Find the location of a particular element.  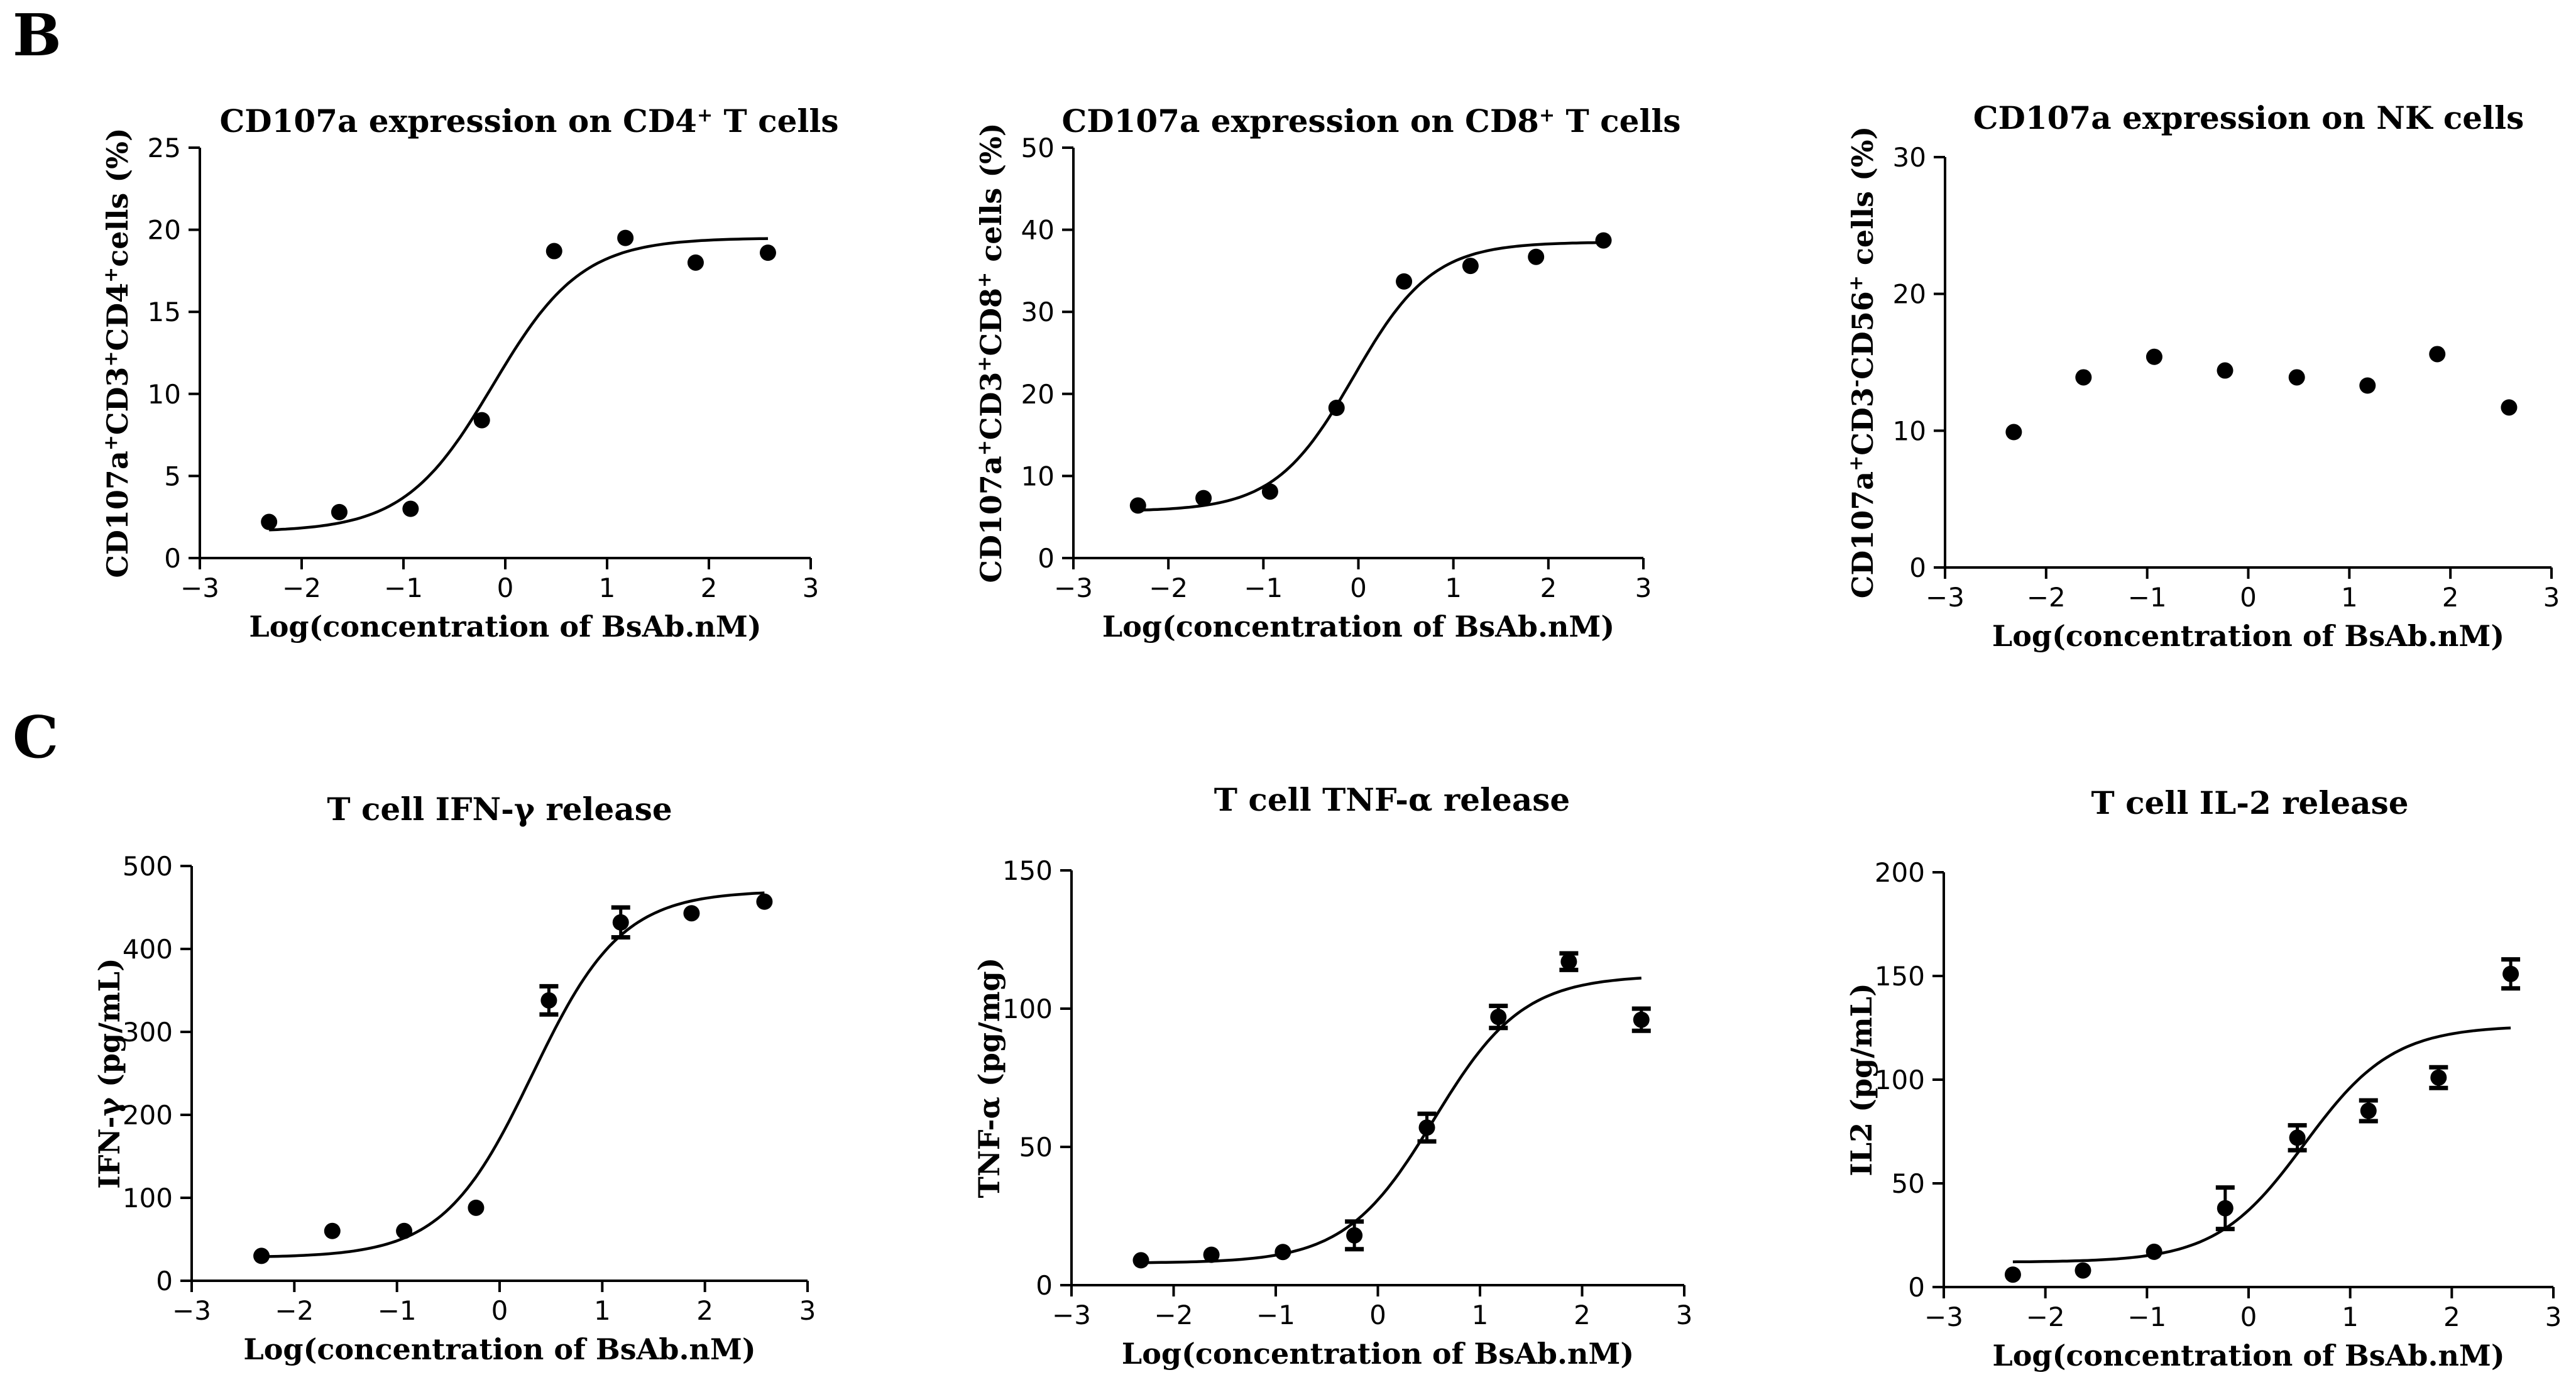

y-tick-label: 200 is located at coordinates (148, 1116).